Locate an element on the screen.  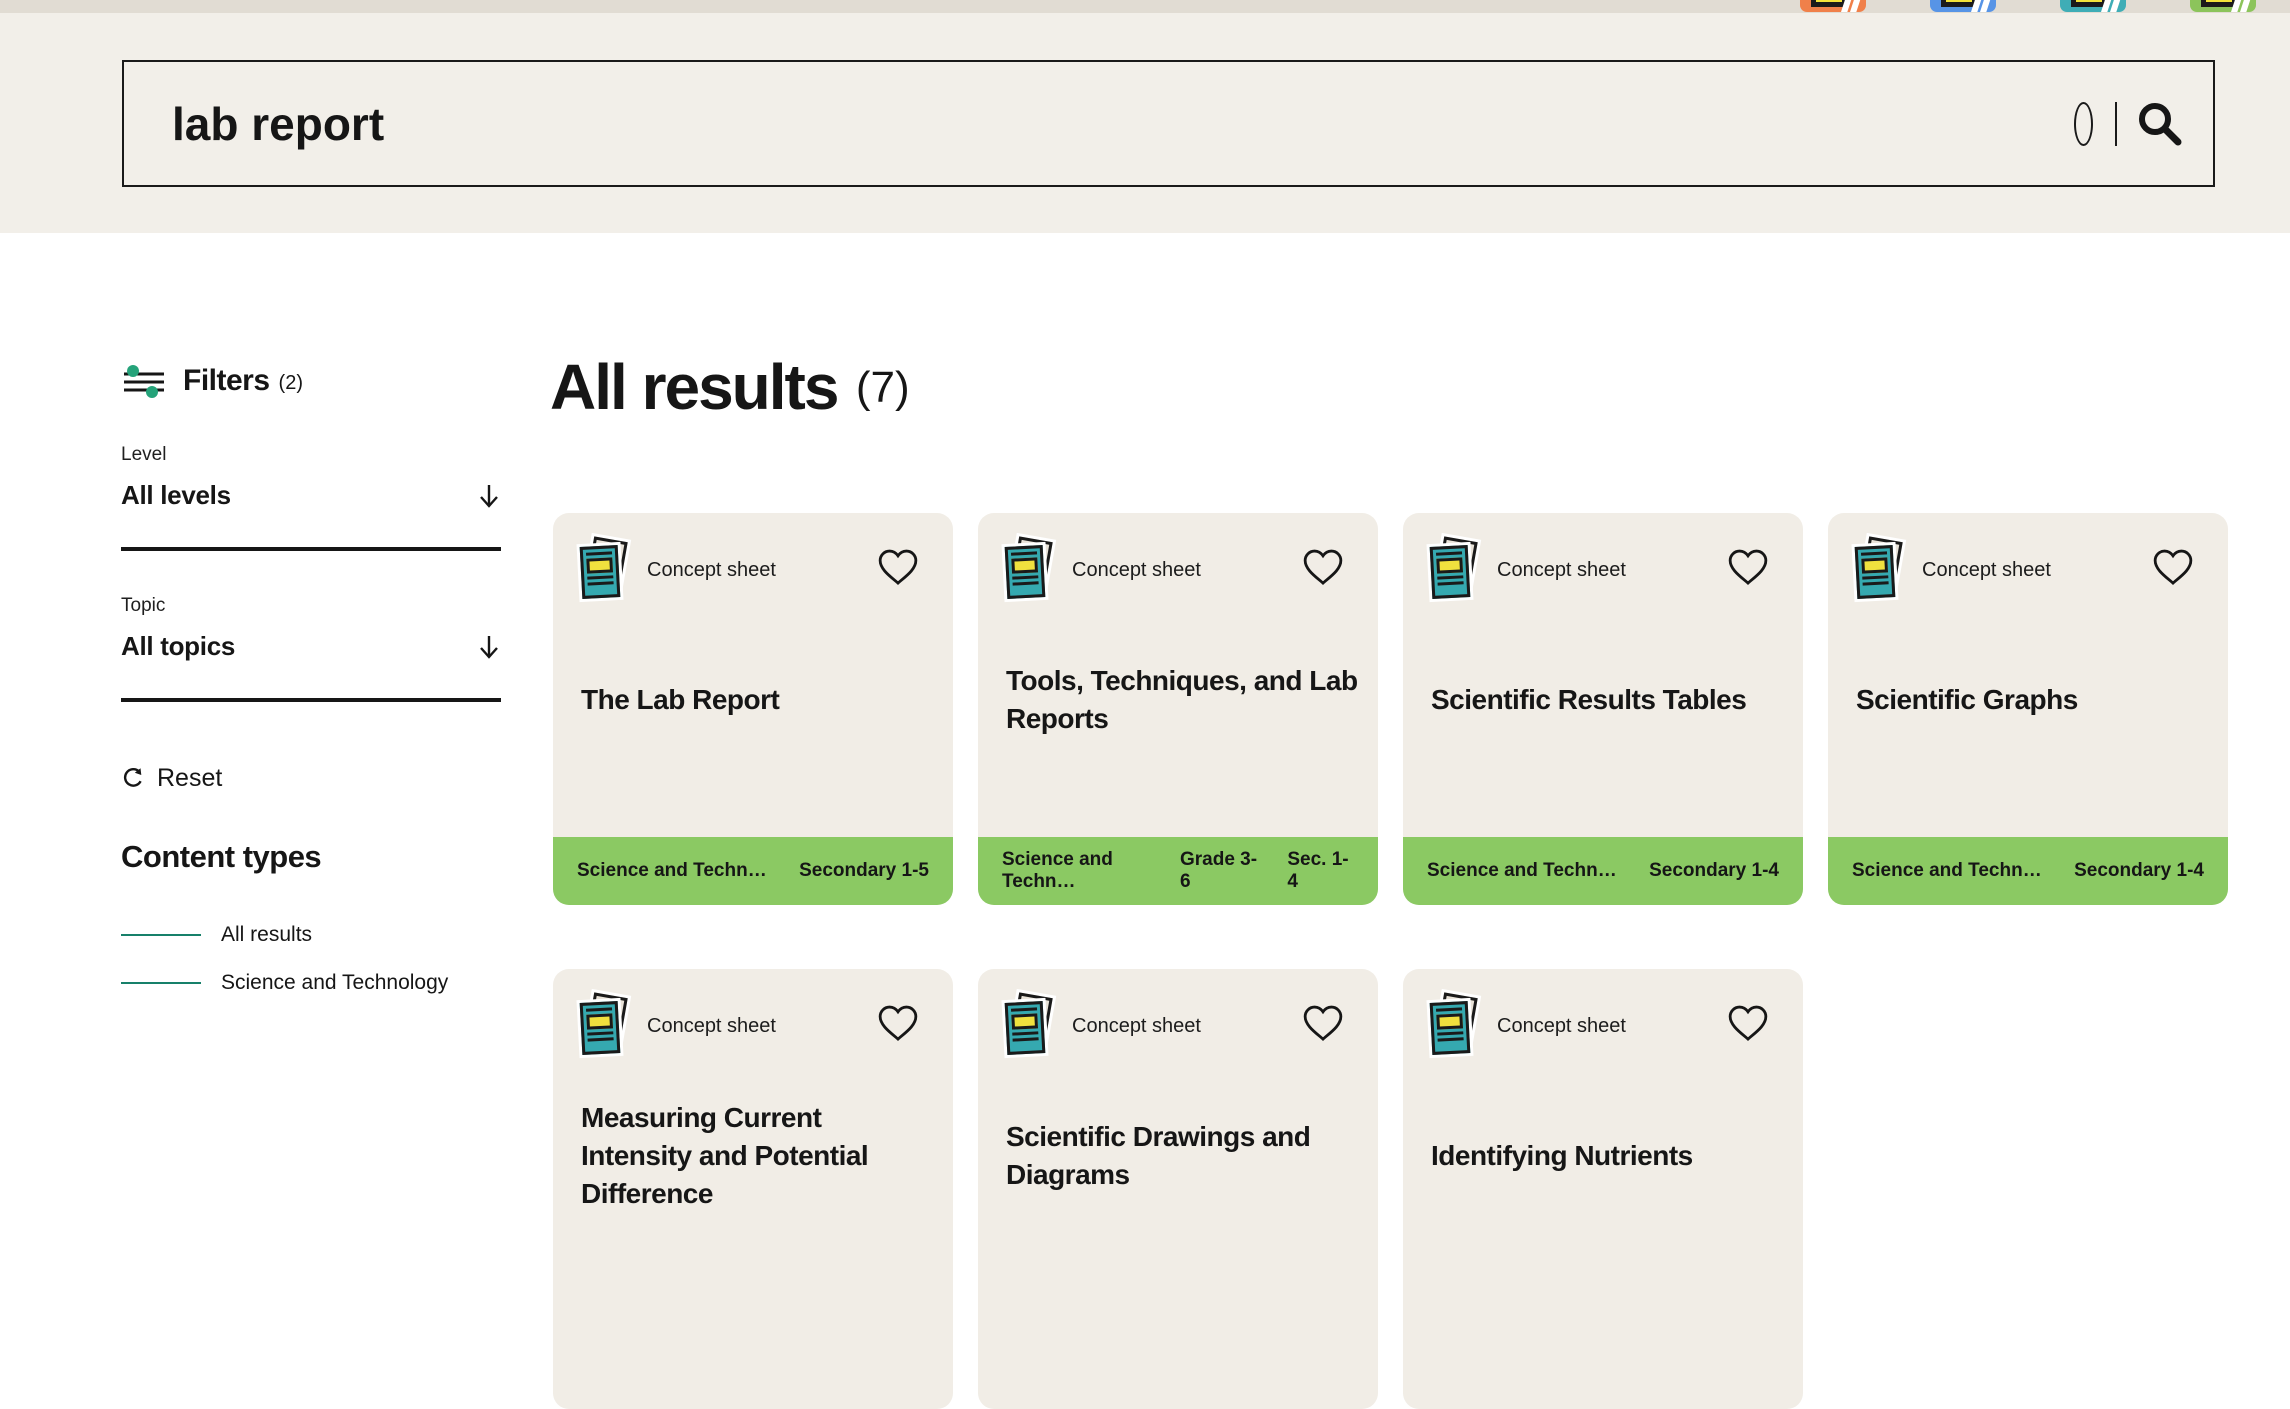
reset-icon is located at coordinates (132, 777).